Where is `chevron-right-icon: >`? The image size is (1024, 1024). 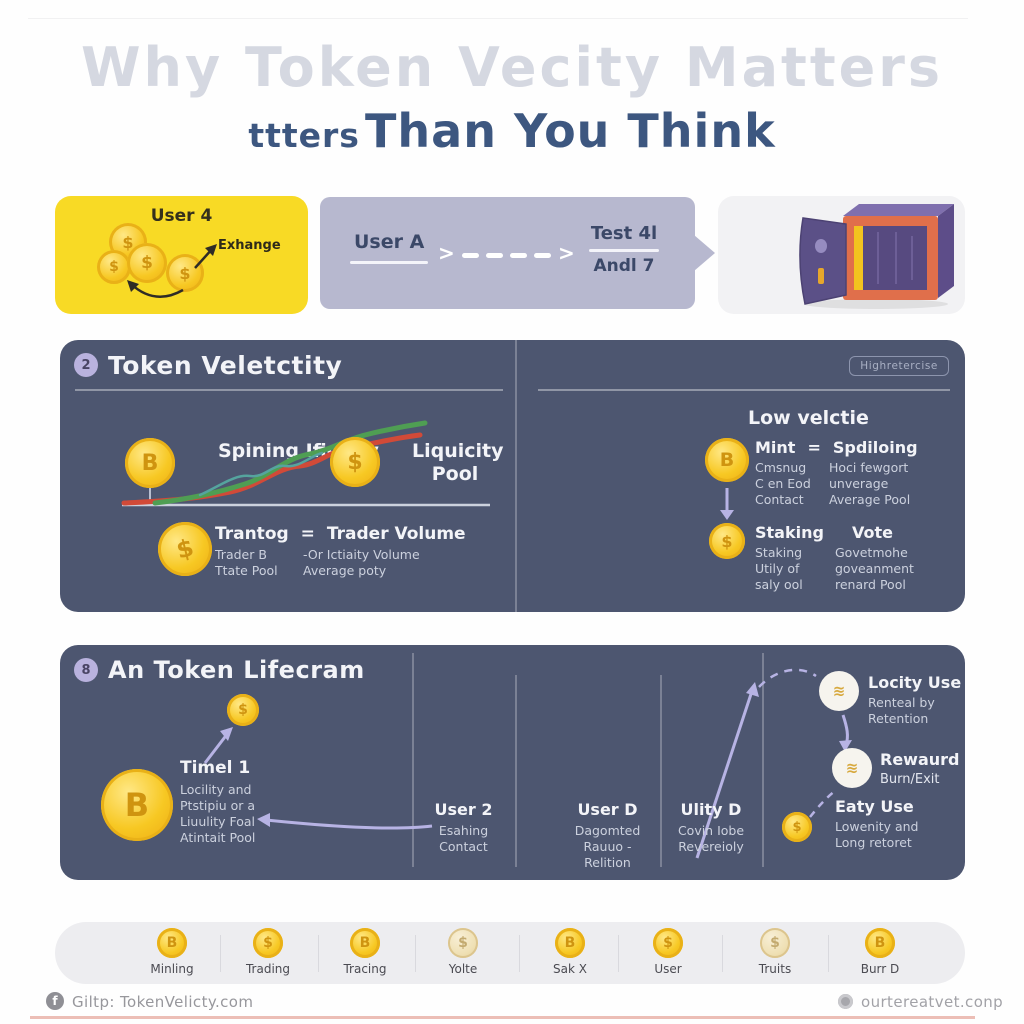
chevron-right-icon: > is located at coordinates (566, 253).